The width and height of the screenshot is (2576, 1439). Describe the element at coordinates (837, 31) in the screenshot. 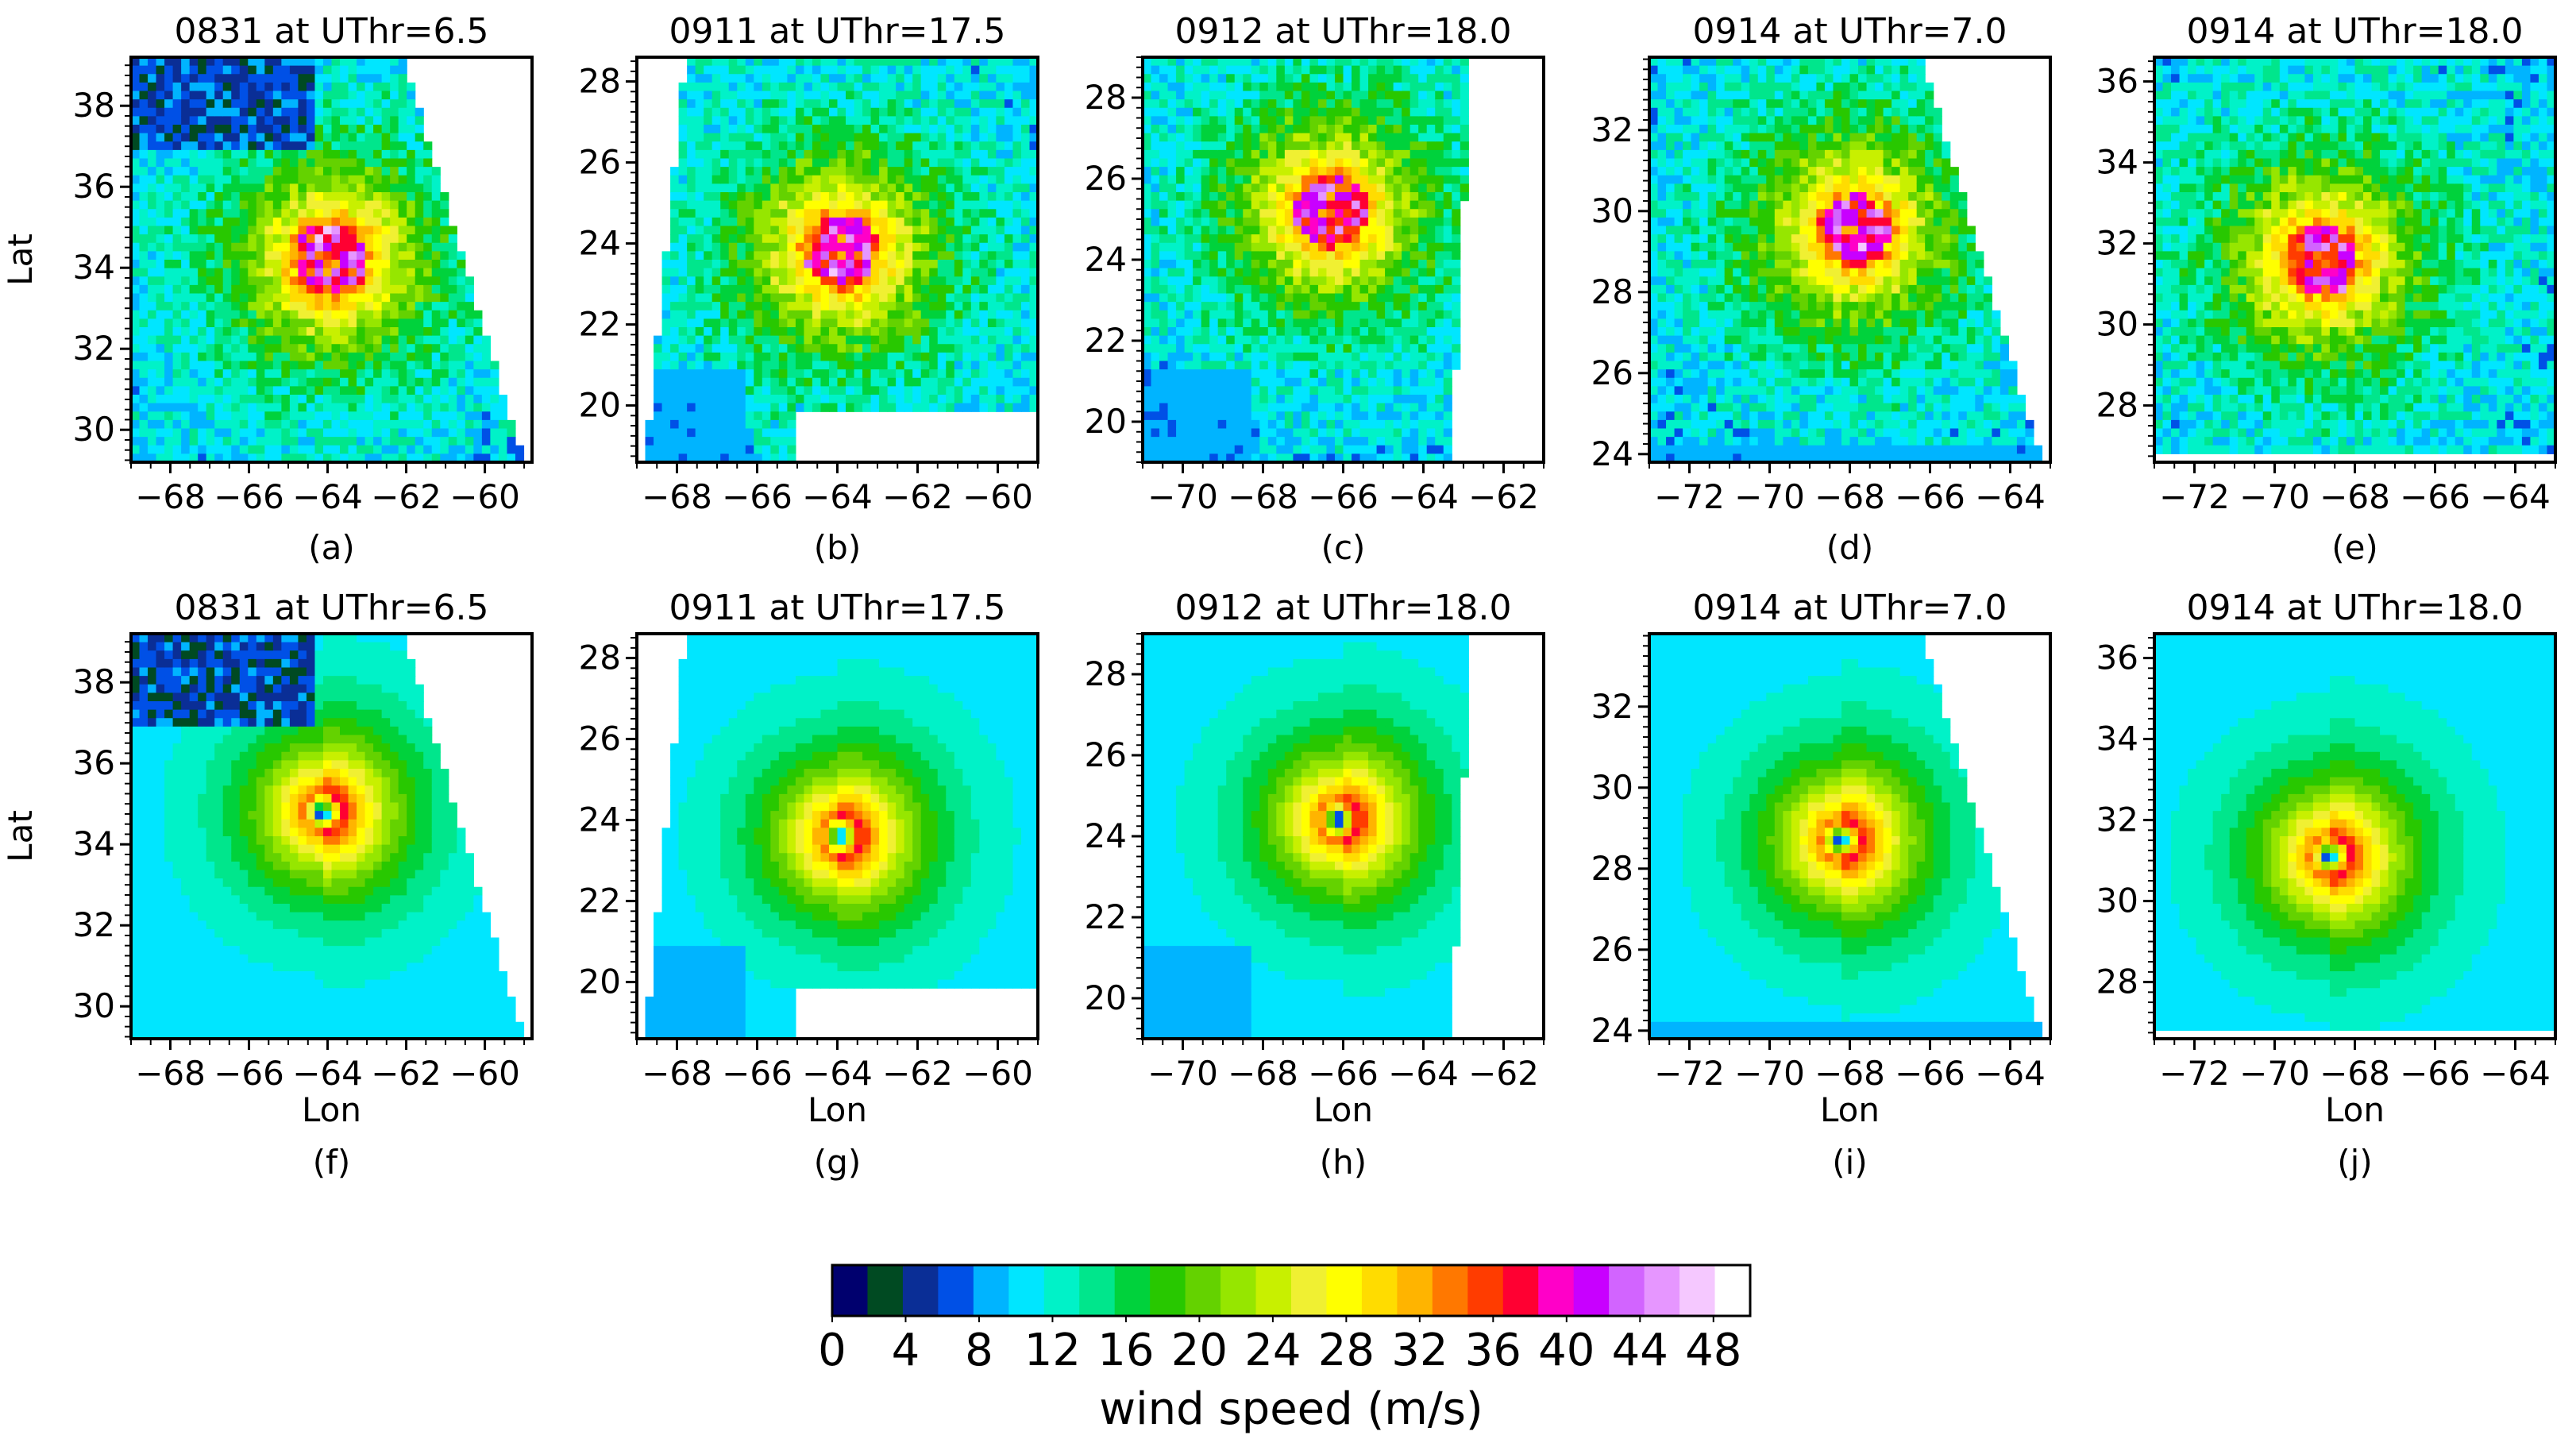

I see `panel-title: 0911 at UThr=17.5` at that location.